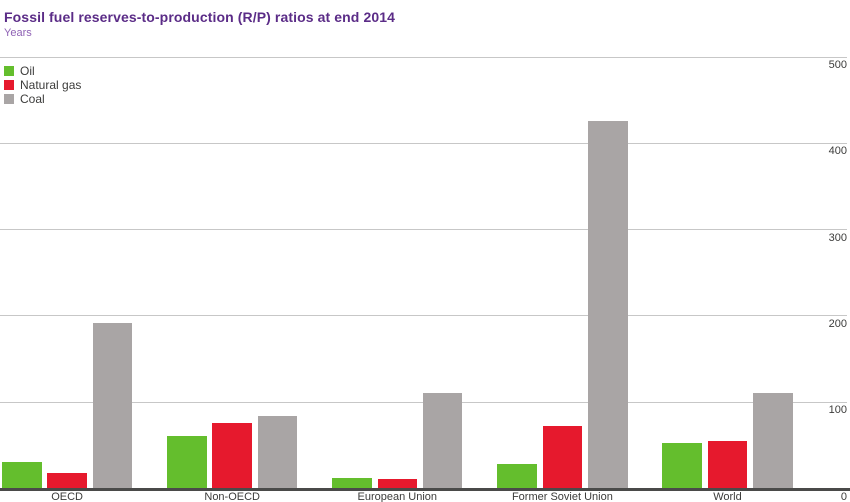  What do you see at coordinates (773, 440) in the screenshot?
I see `bar-world-coal` at bounding box center [773, 440].